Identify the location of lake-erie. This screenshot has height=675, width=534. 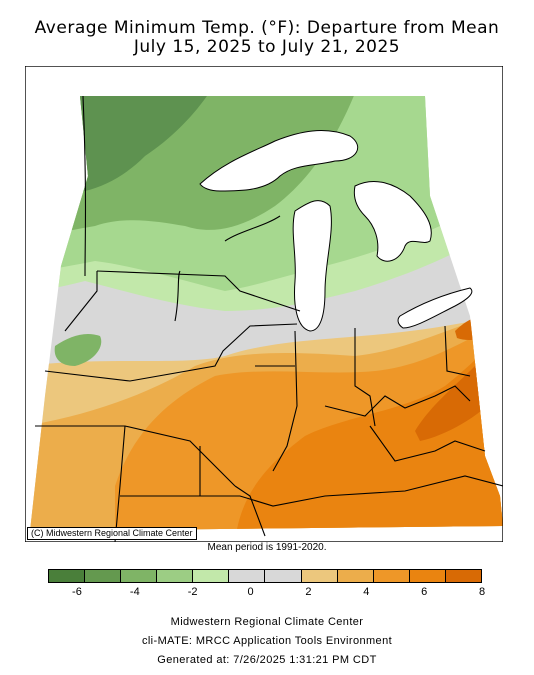
(435, 308).